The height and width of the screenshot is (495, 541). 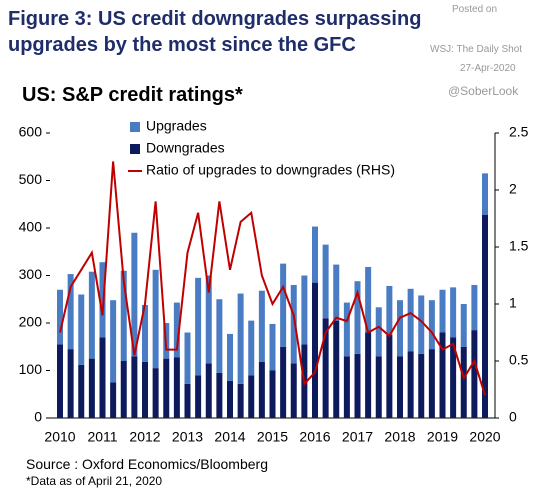 What do you see at coordinates (475, 9) in the screenshot?
I see `posted-on: Posted on` at bounding box center [475, 9].